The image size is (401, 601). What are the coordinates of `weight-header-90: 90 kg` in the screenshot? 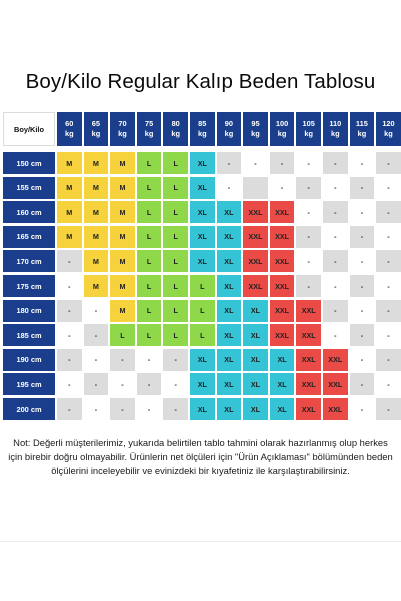 It's located at (229, 129).